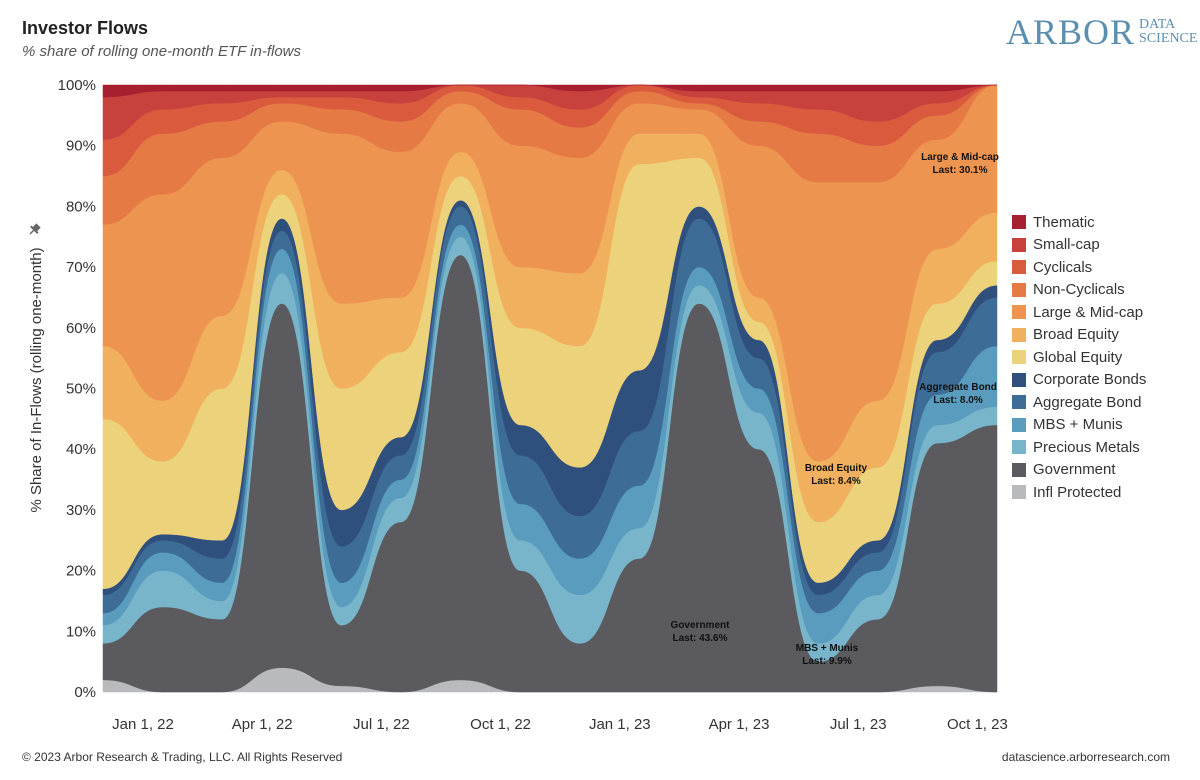  I want to click on legend-item: Global Equity, so click(1079, 357).